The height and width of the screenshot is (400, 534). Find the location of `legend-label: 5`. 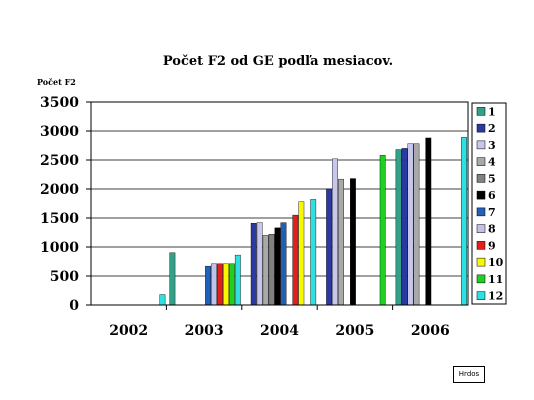

legend-label: 5 is located at coordinates (492, 178).